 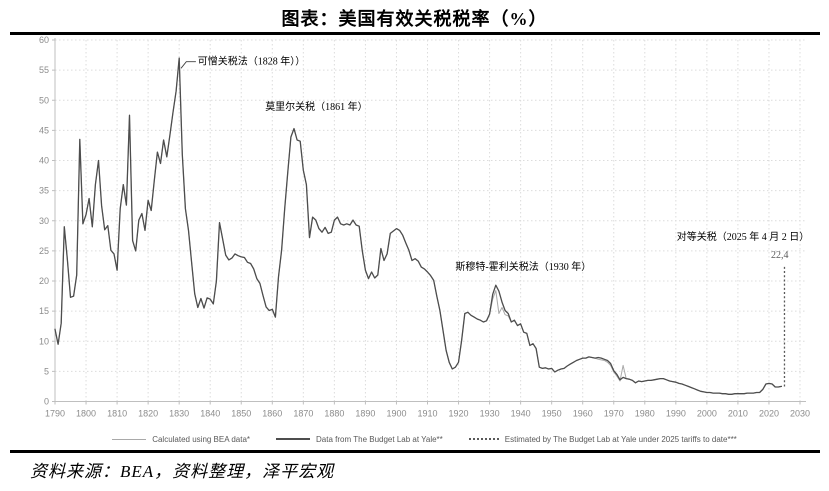 What do you see at coordinates (743, 236) in the screenshot?
I see `annotation-reciprocal: 对等关税（2025 年 4 月 2 日）` at bounding box center [743, 236].